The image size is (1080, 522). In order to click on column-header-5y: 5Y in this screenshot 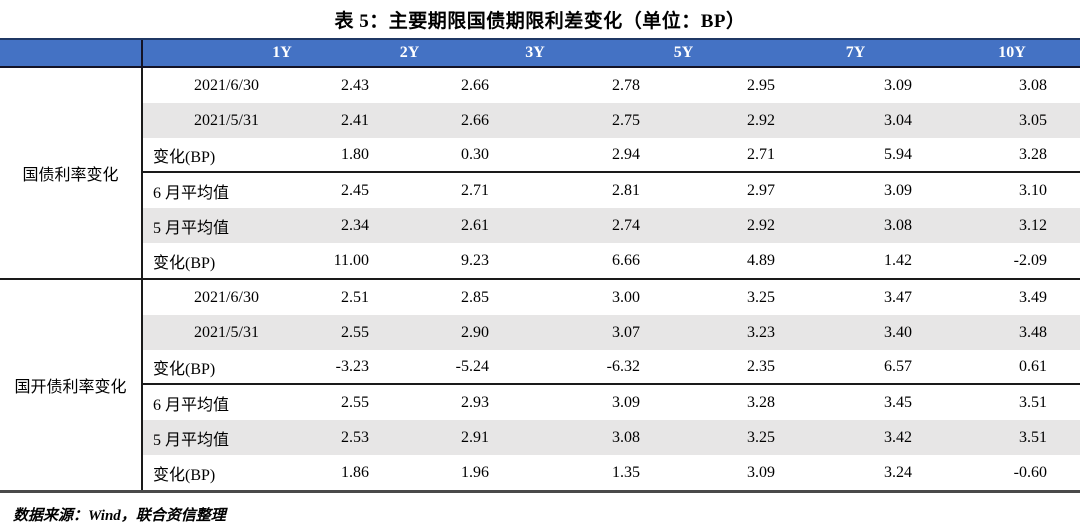, I will do `click(683, 52)`.